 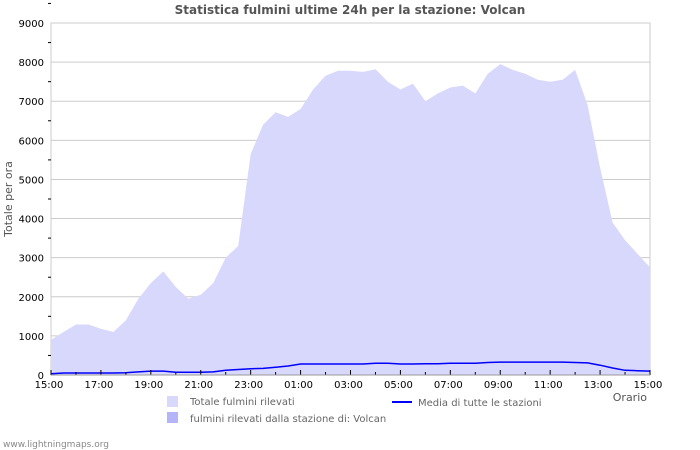 What do you see at coordinates (172, 417) in the screenshot?
I see `legend-swatch-station` at bounding box center [172, 417].